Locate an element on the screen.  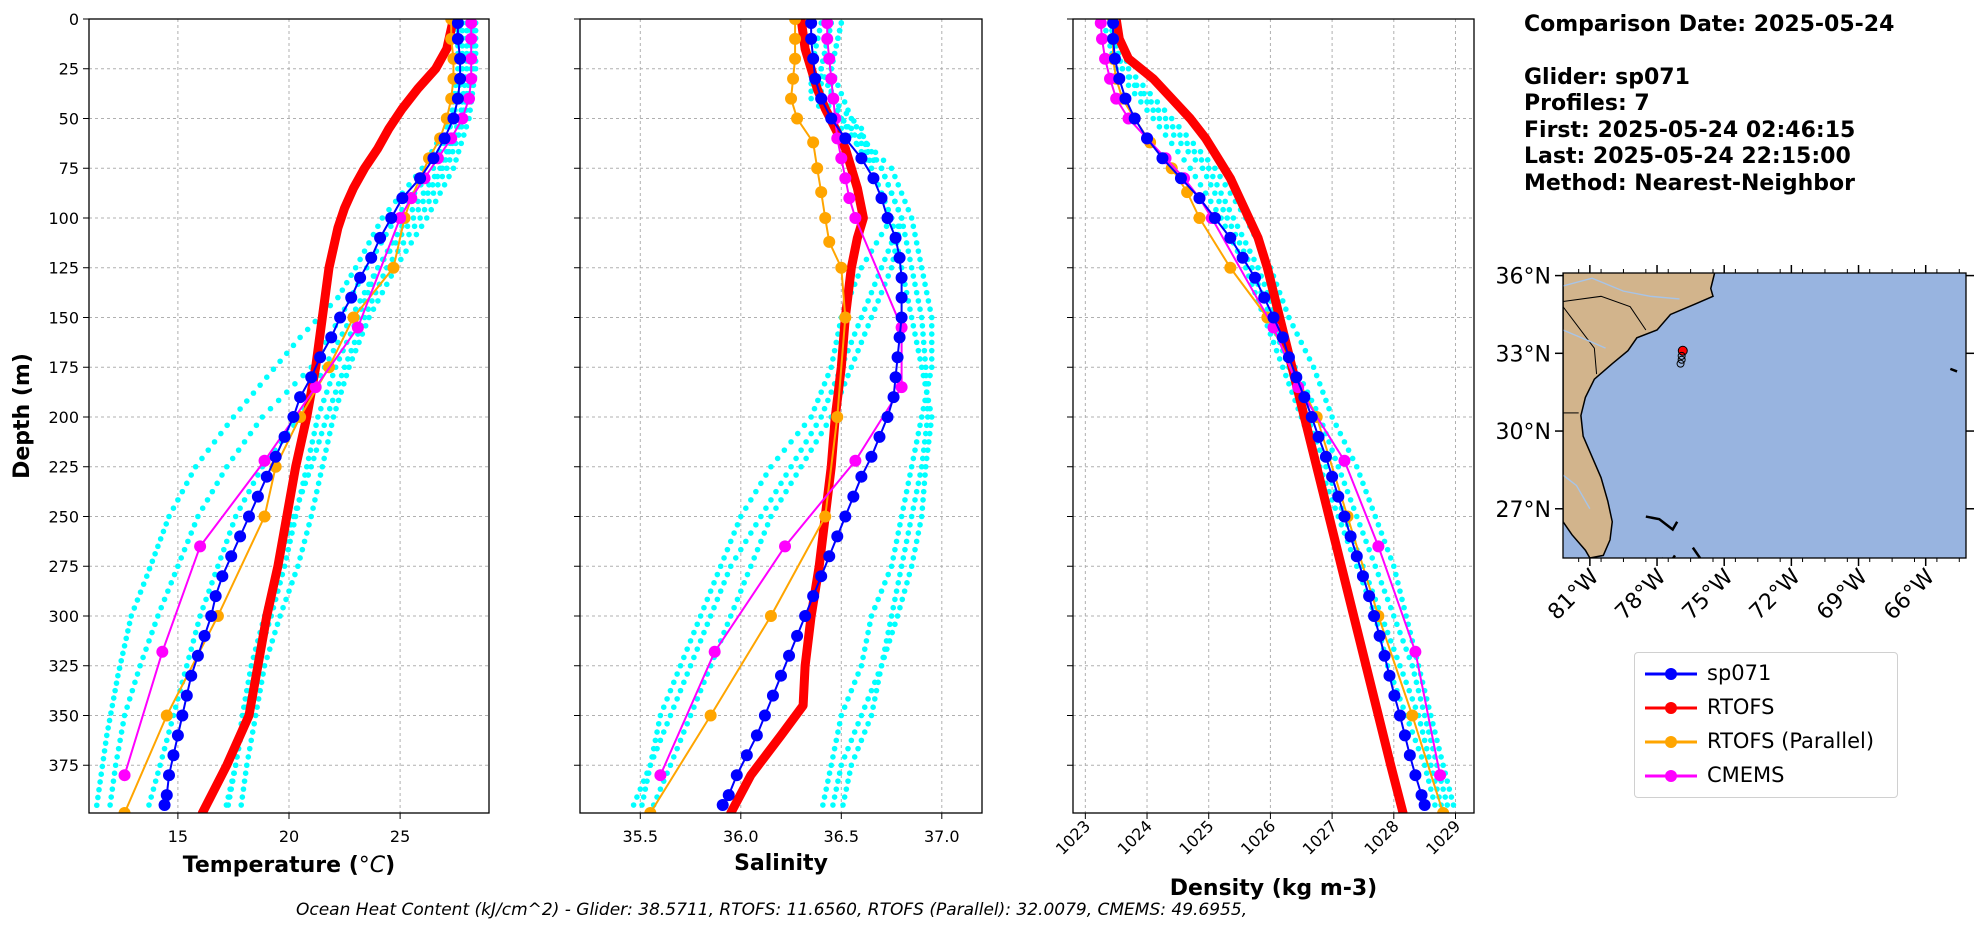
y-tick-label: 175 is located at coordinates (63, 367).